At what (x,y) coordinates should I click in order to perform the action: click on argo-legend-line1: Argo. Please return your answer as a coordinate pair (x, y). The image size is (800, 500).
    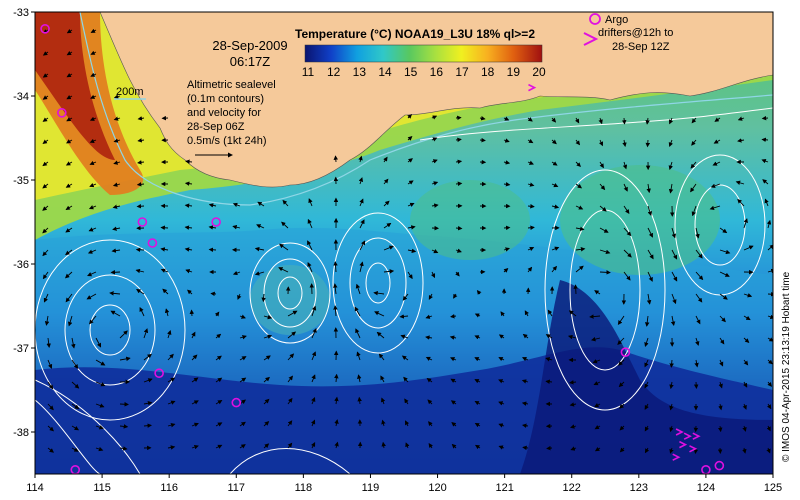
    Looking at the image, I should click on (616, 20).